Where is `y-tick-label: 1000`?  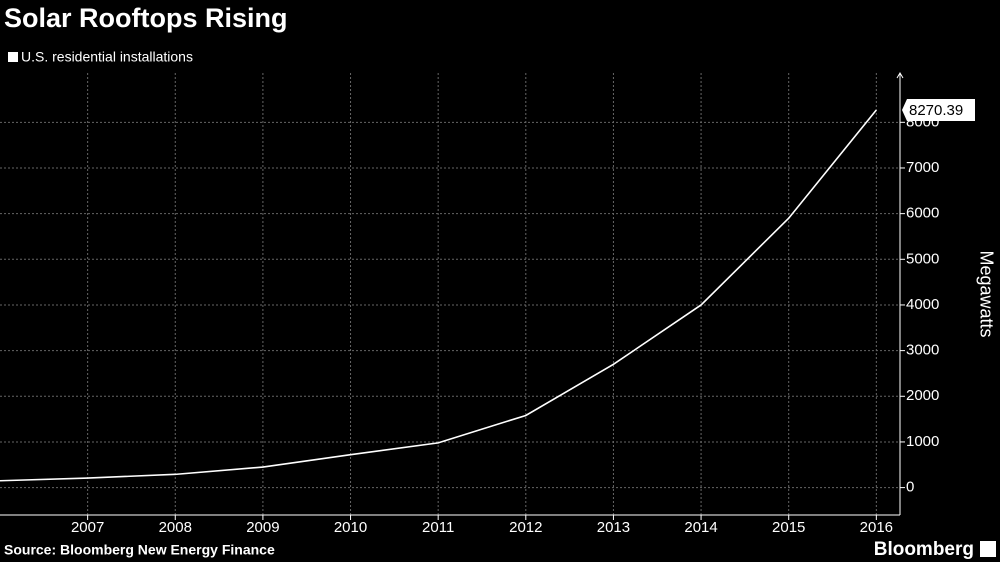 y-tick-label: 1000 is located at coordinates (922, 441).